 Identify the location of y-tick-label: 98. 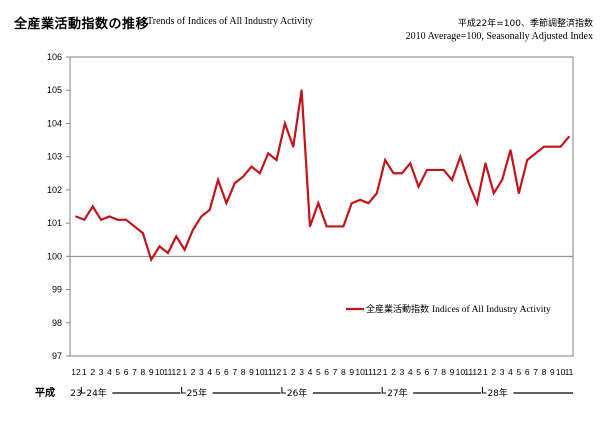
(57, 323).